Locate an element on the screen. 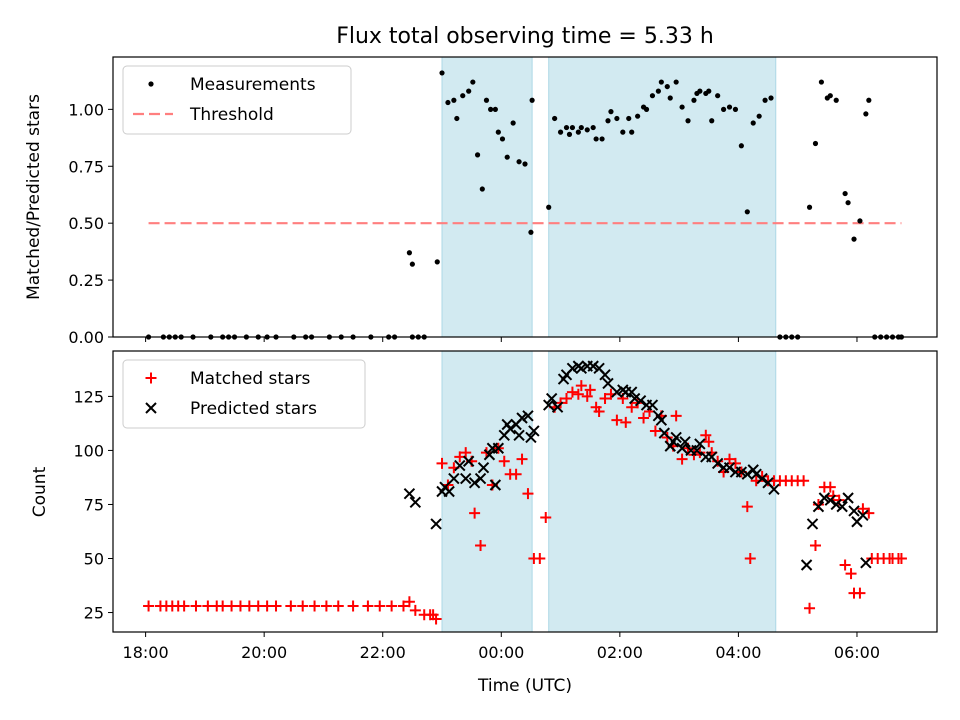  y-tick-label: 0.25 is located at coordinates (86, 280).